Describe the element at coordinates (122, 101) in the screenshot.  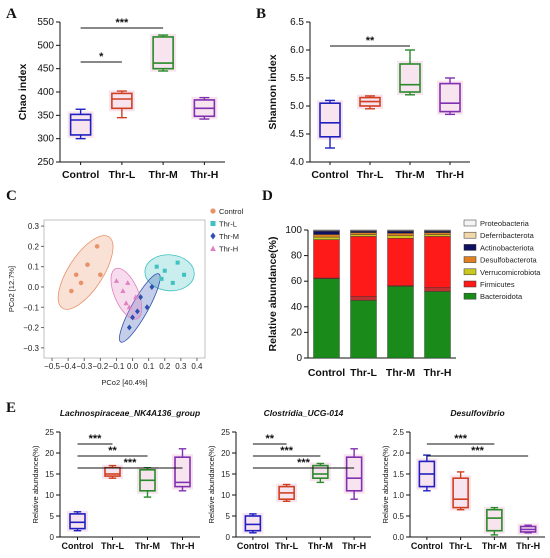
I see `a-box-thr-l` at that location.